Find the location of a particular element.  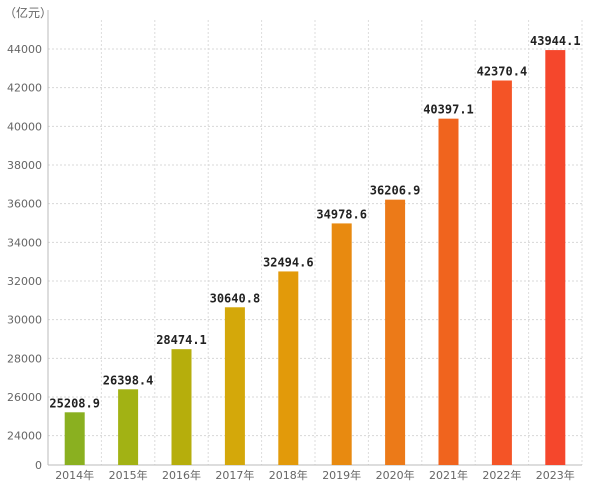

y-tick-label: 30000 is located at coordinates (24, 320).